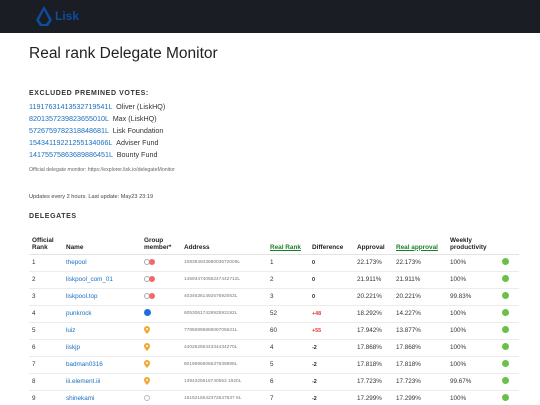 This screenshot has height=405, width=540. What do you see at coordinates (331, 348) in the screenshot?
I see `rank-difference: -2` at bounding box center [331, 348].